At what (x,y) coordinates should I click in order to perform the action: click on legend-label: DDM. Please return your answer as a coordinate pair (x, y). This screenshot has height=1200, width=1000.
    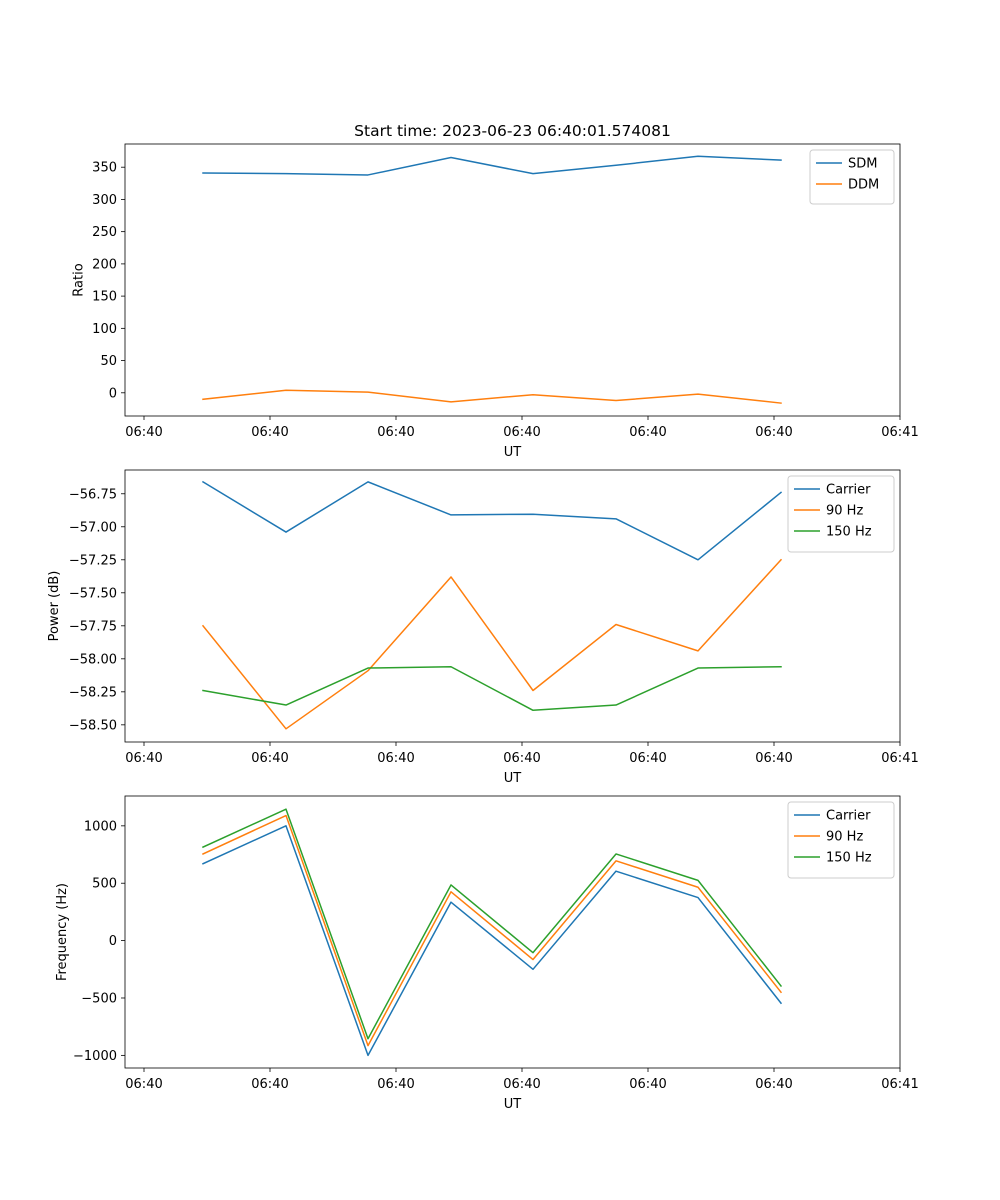
    Looking at the image, I should click on (863, 185).